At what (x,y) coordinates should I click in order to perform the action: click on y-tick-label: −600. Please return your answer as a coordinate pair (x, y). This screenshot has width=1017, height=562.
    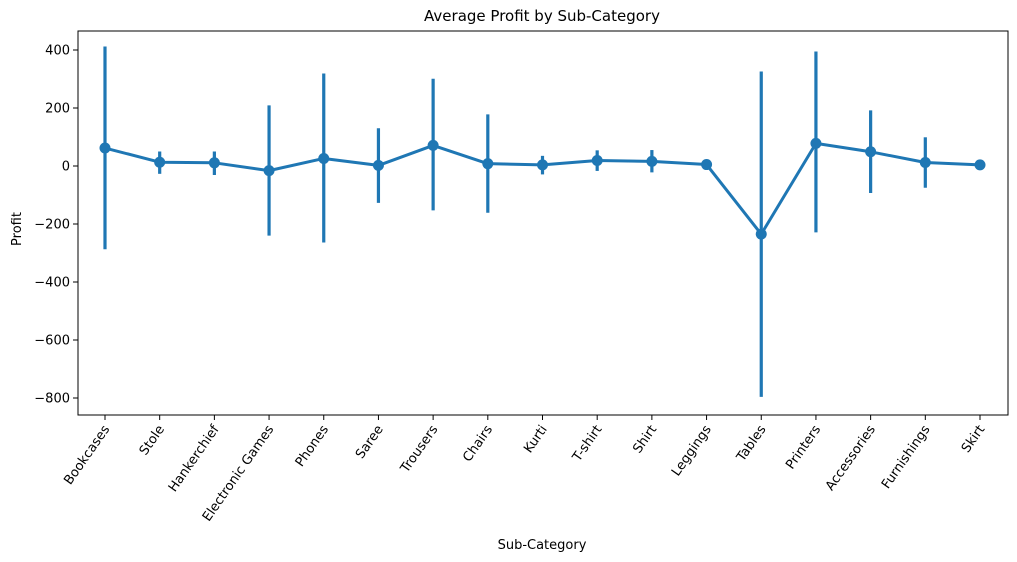
    Looking at the image, I should click on (52, 341).